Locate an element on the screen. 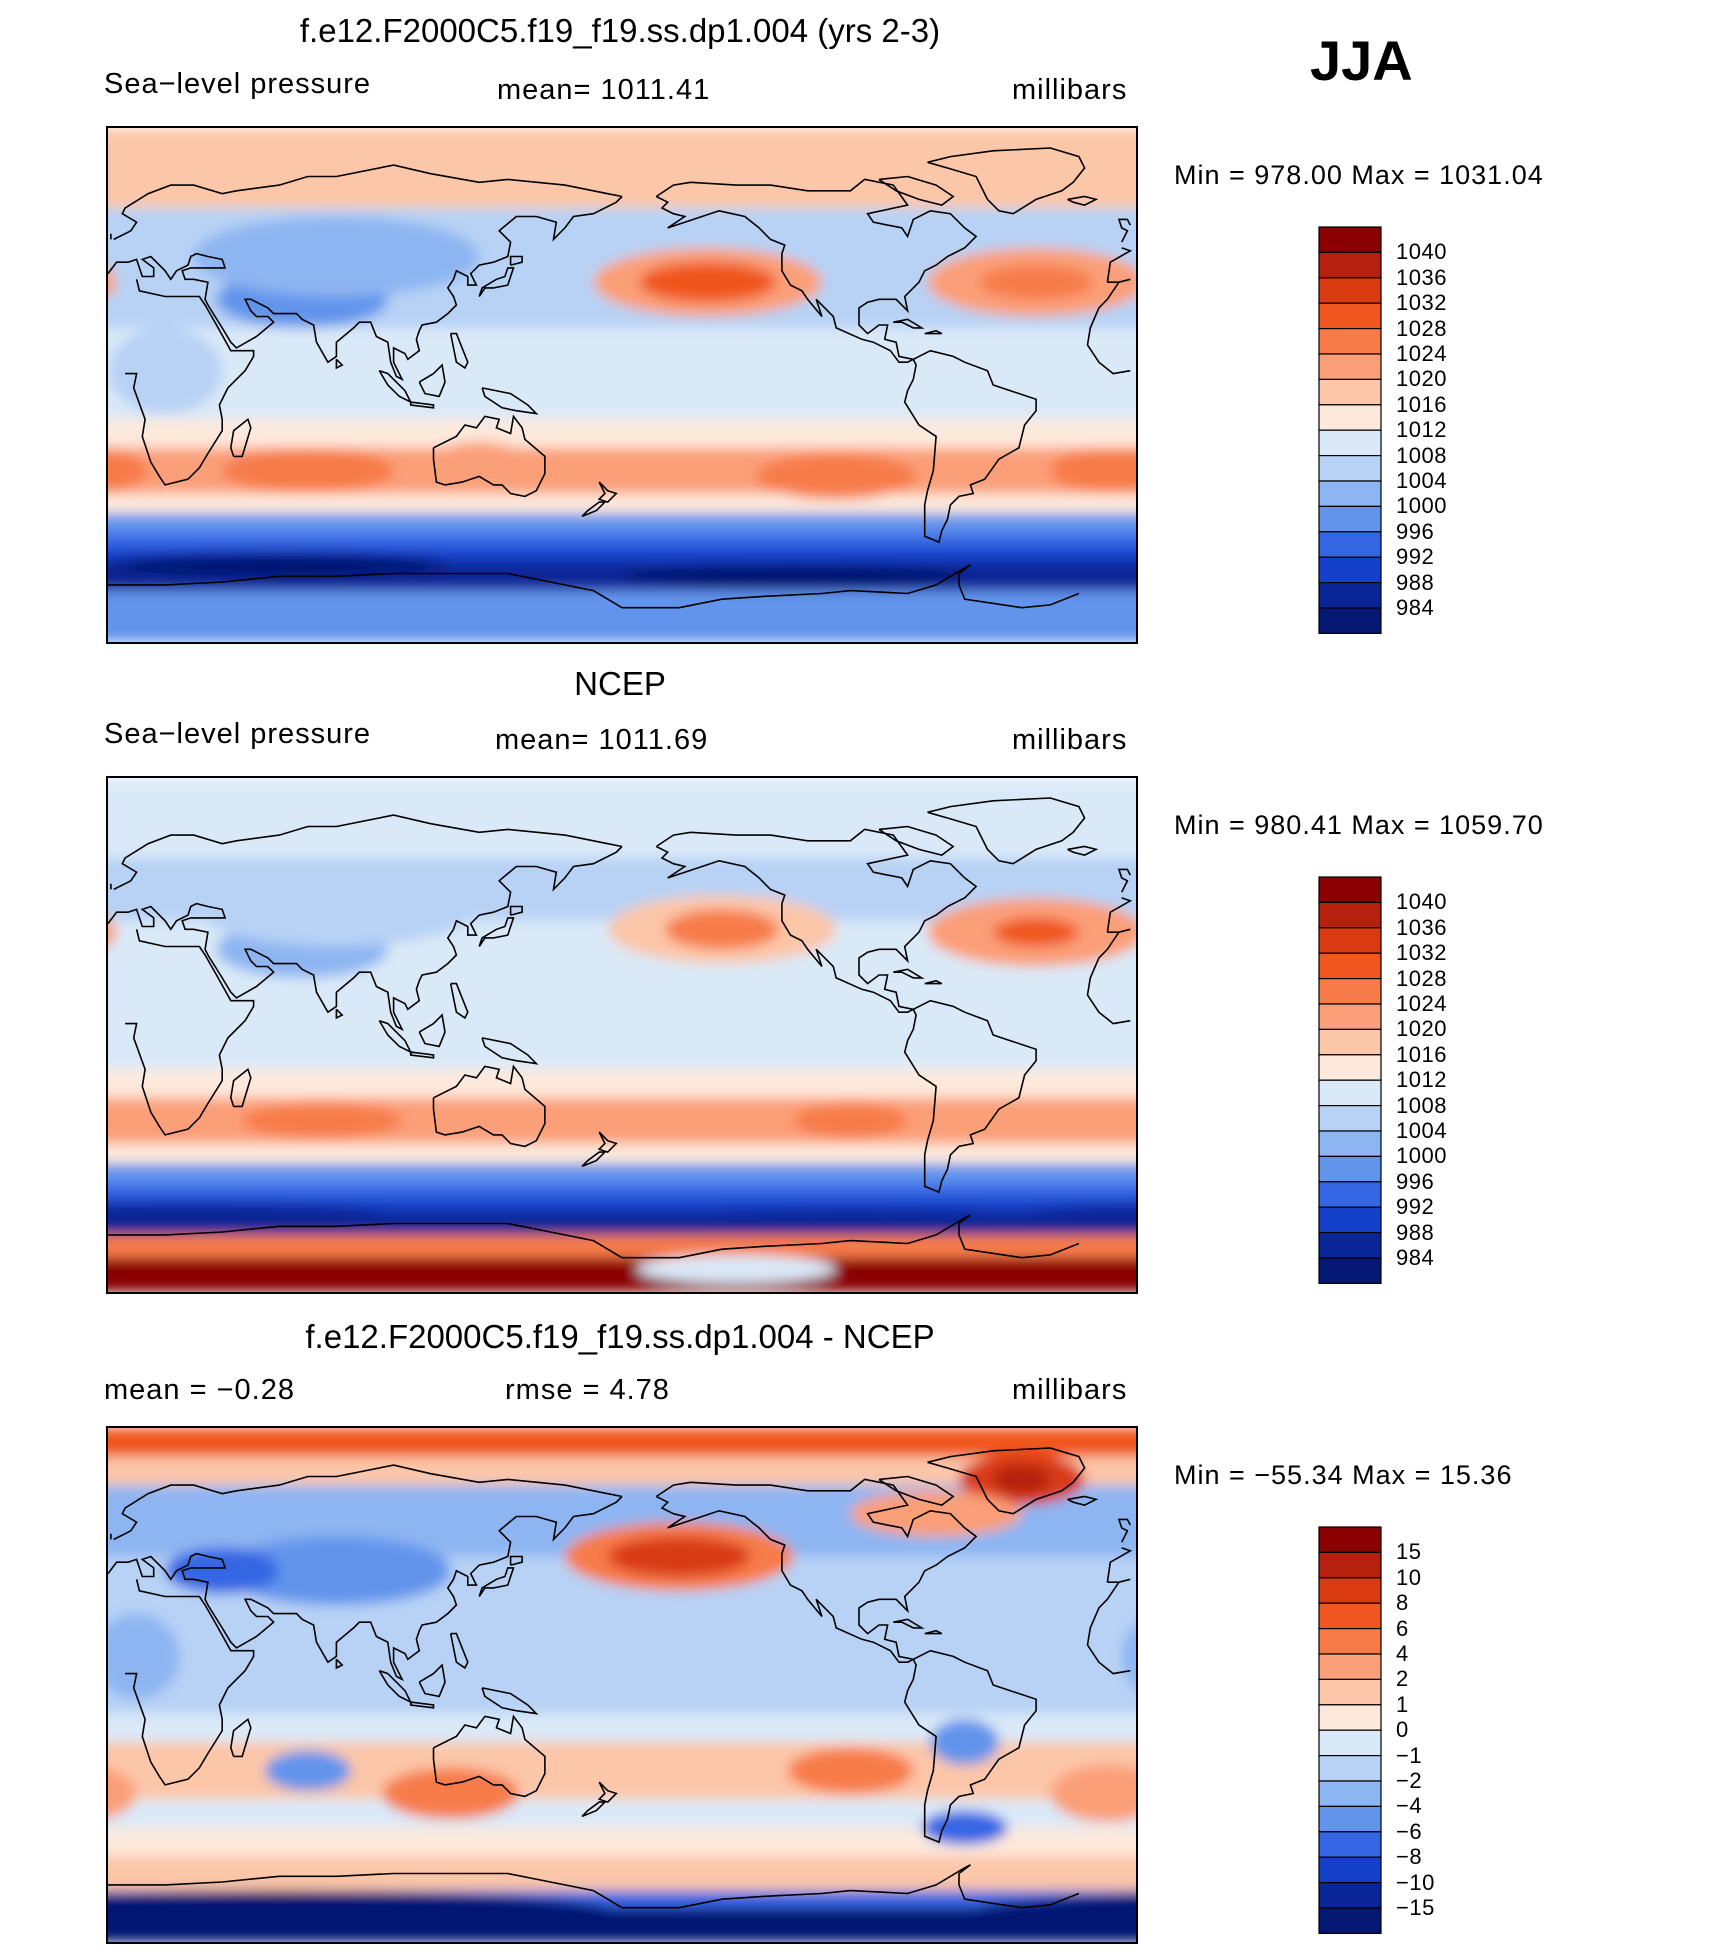 Image resolution: width=1710 pixels, height=1953 pixels. colorbar-level-label: 1032 is located at coordinates (1421, 303).